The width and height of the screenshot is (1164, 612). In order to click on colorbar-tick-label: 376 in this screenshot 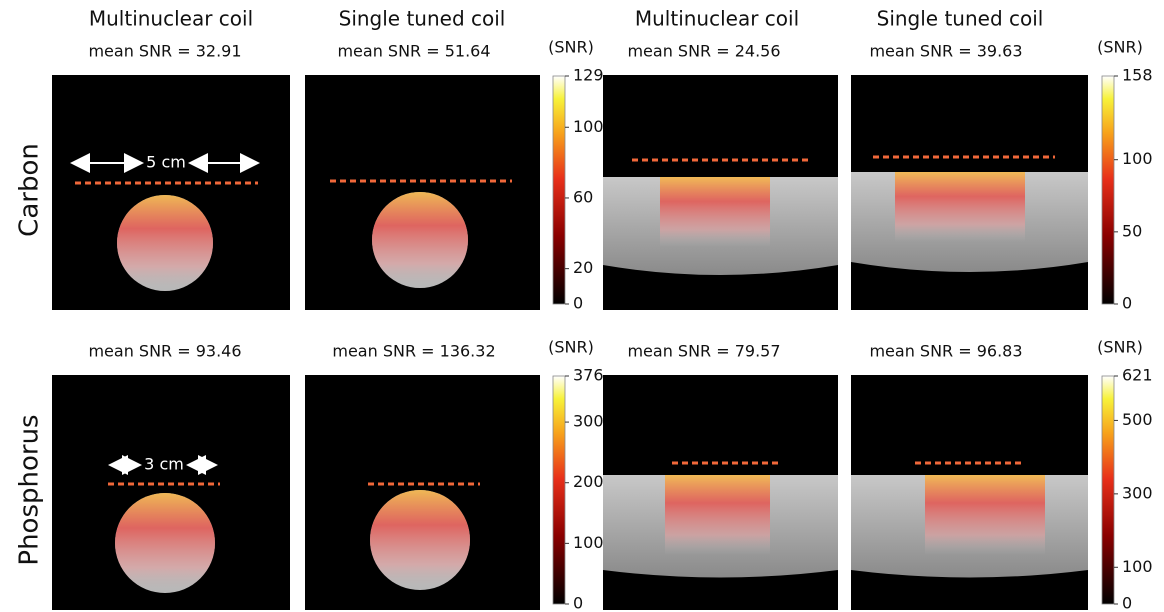, I will do `click(588, 375)`.